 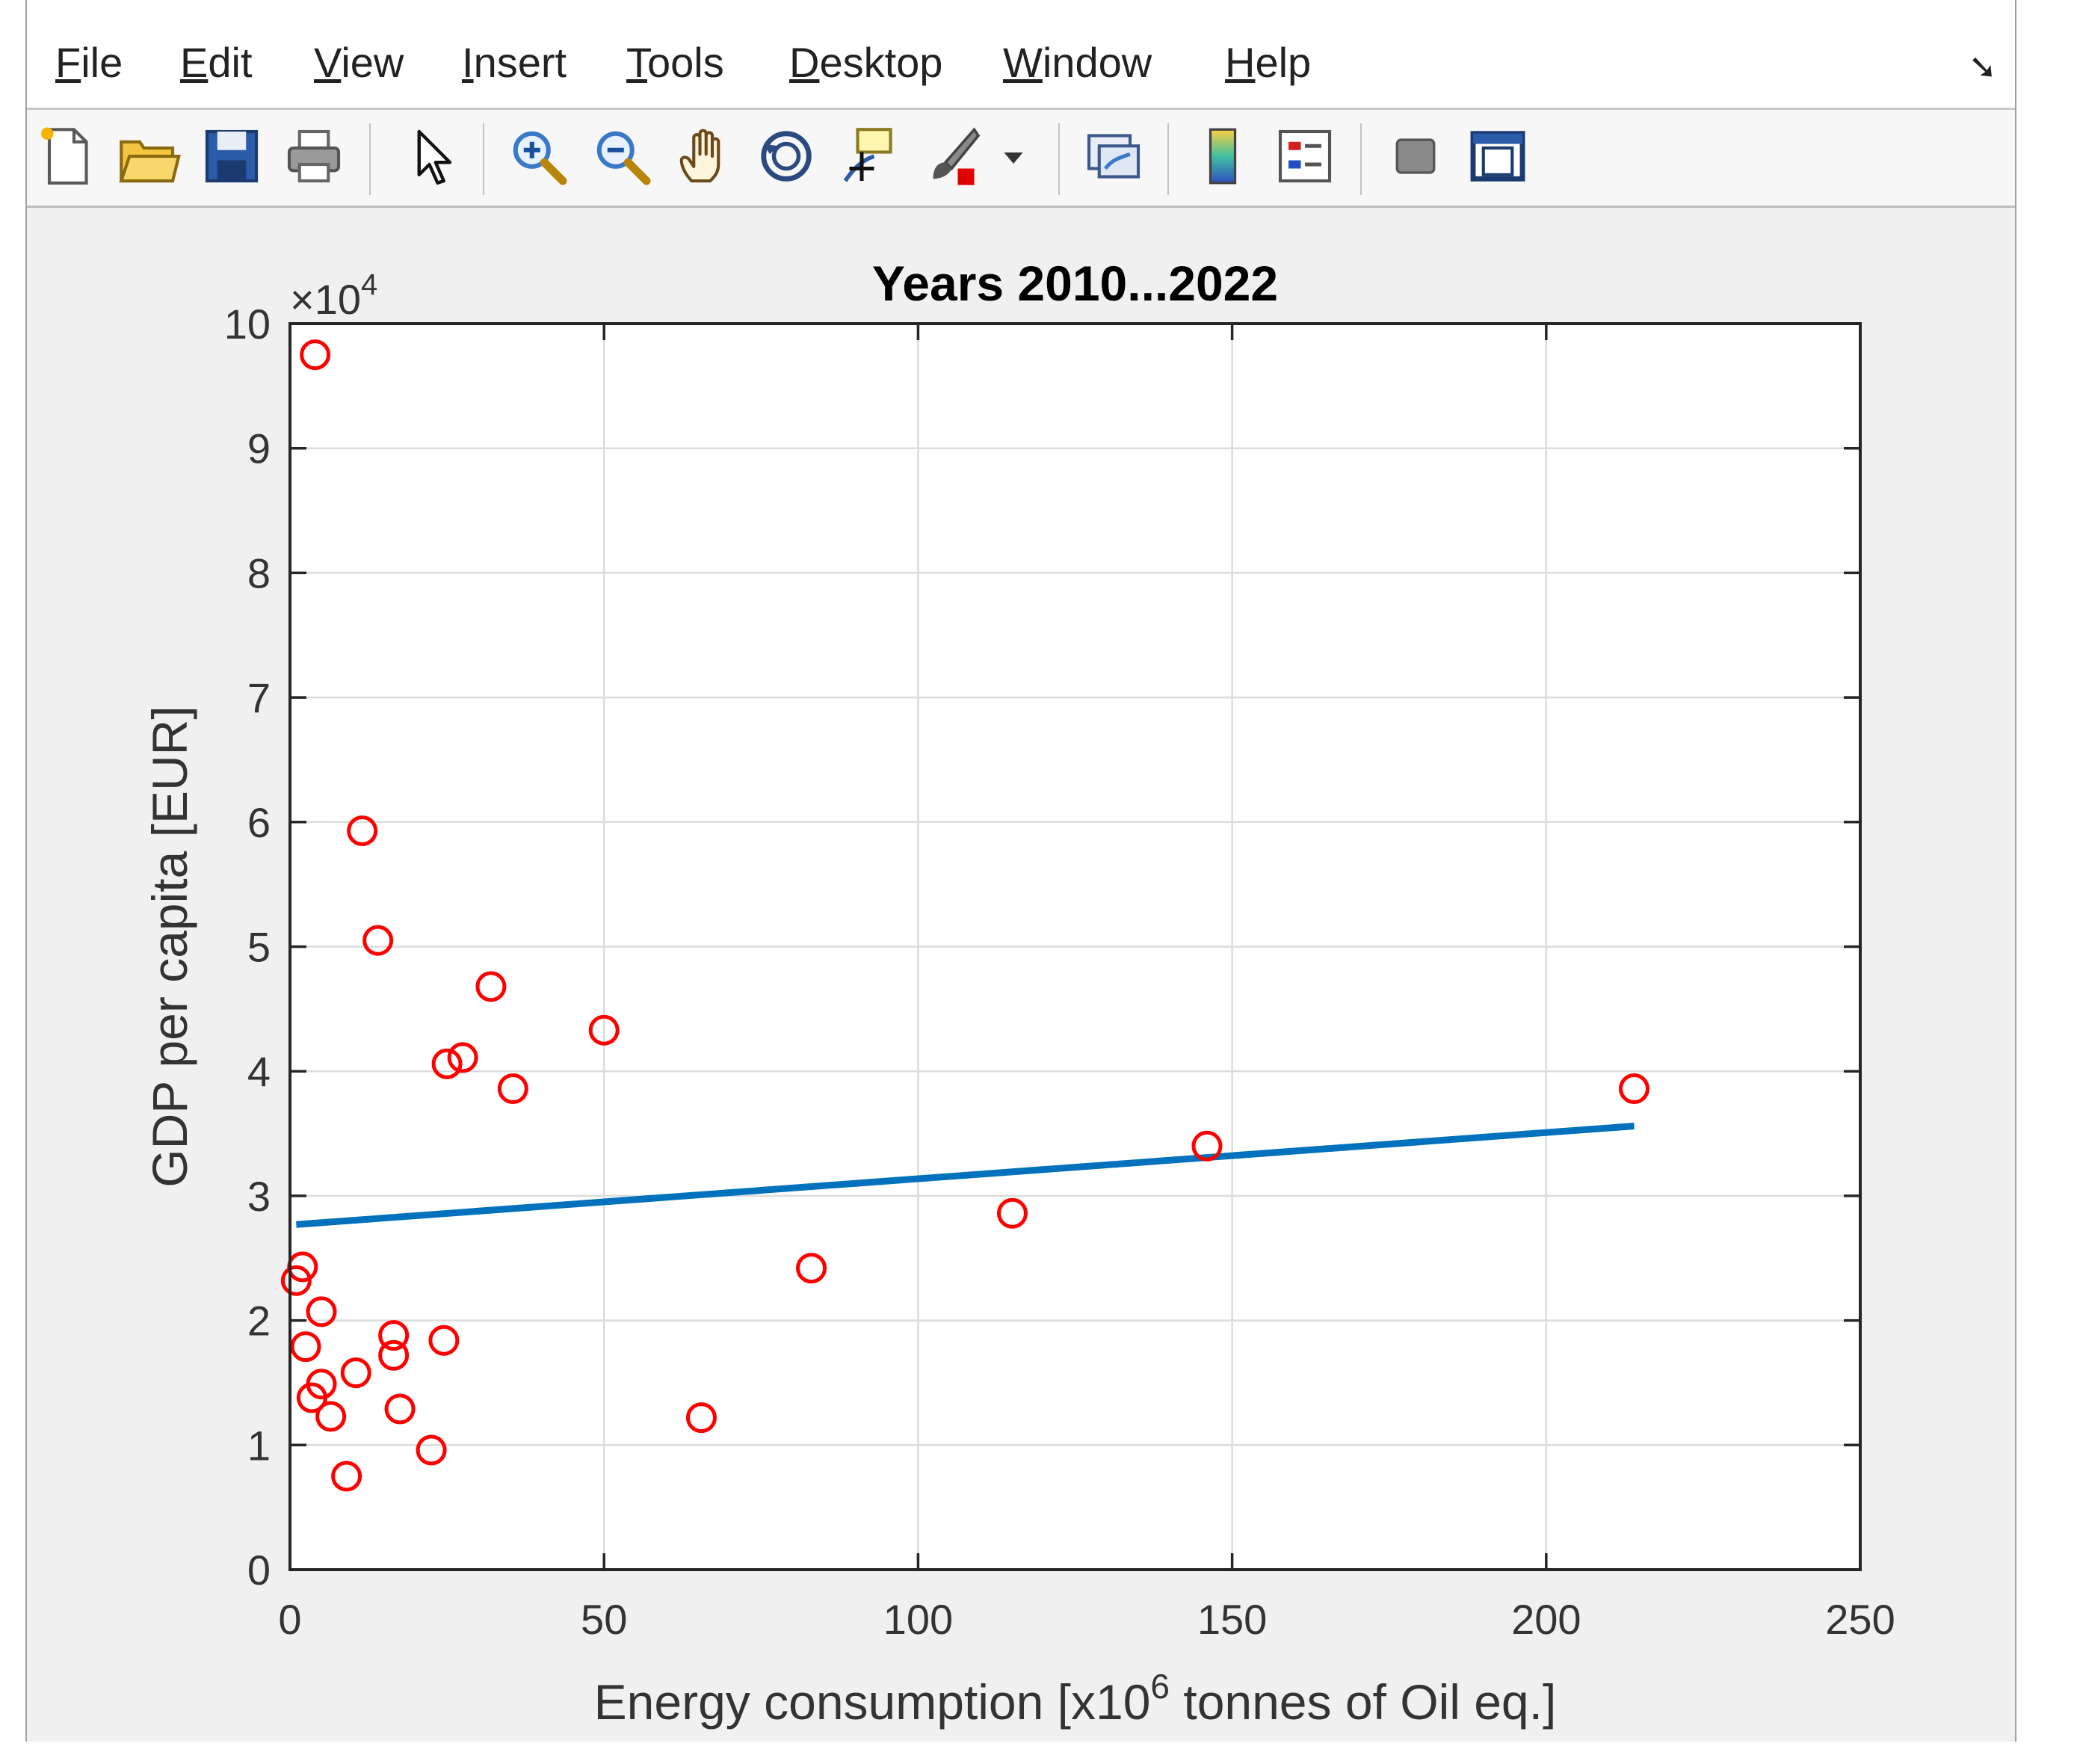 What do you see at coordinates (1305, 156) in the screenshot?
I see `legend-icon` at bounding box center [1305, 156].